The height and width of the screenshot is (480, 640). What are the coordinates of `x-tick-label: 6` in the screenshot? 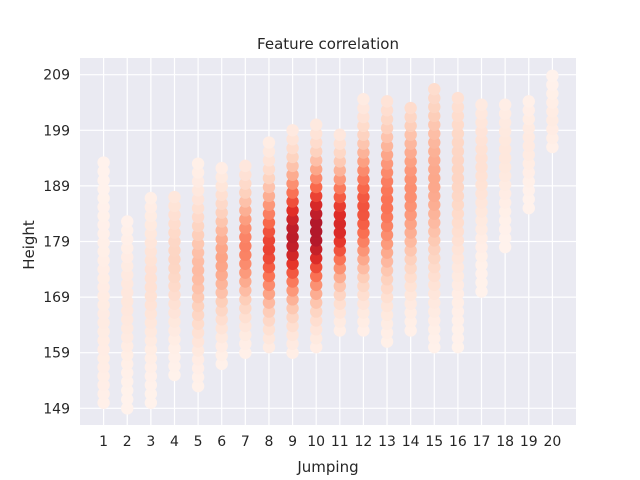 It's located at (221, 442).